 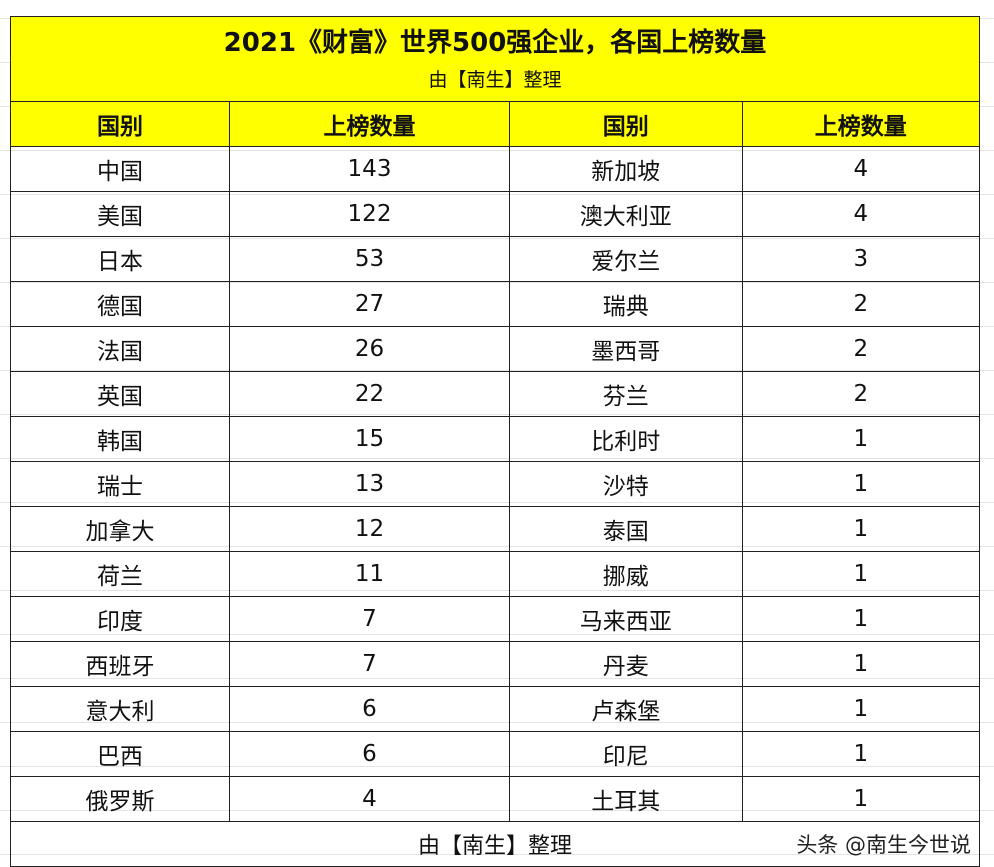 I want to click on cell-country-left: 俄罗斯, so click(x=120, y=799).